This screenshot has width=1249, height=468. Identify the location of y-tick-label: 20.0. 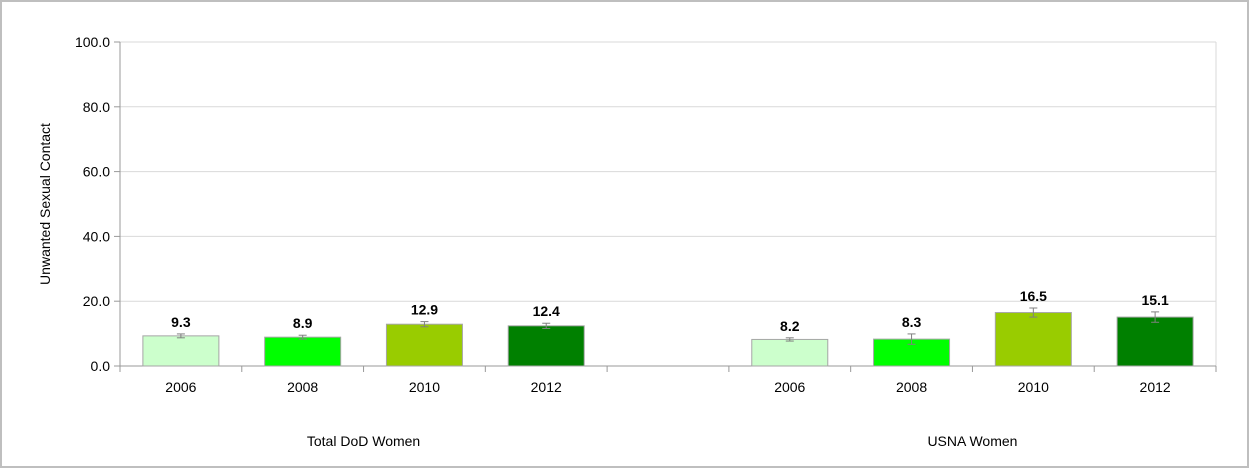
(96, 301).